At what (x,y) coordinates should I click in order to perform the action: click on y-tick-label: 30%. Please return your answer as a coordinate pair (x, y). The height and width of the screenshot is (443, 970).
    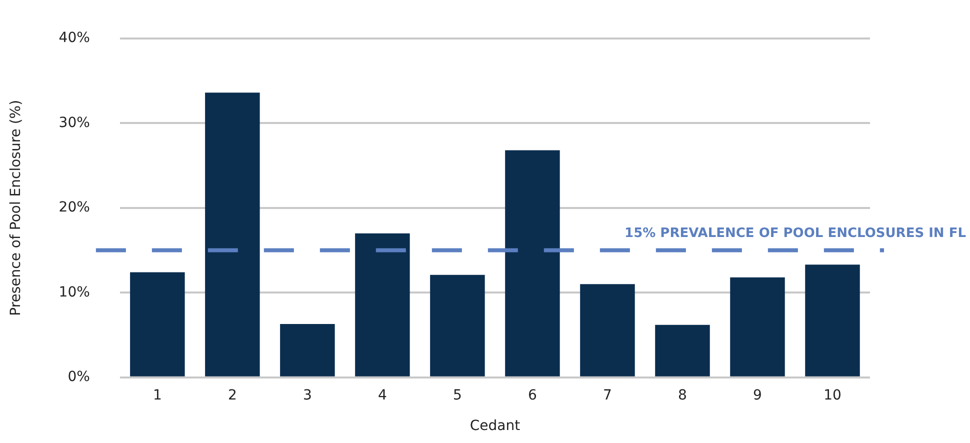
    Looking at the image, I should click on (74, 122).